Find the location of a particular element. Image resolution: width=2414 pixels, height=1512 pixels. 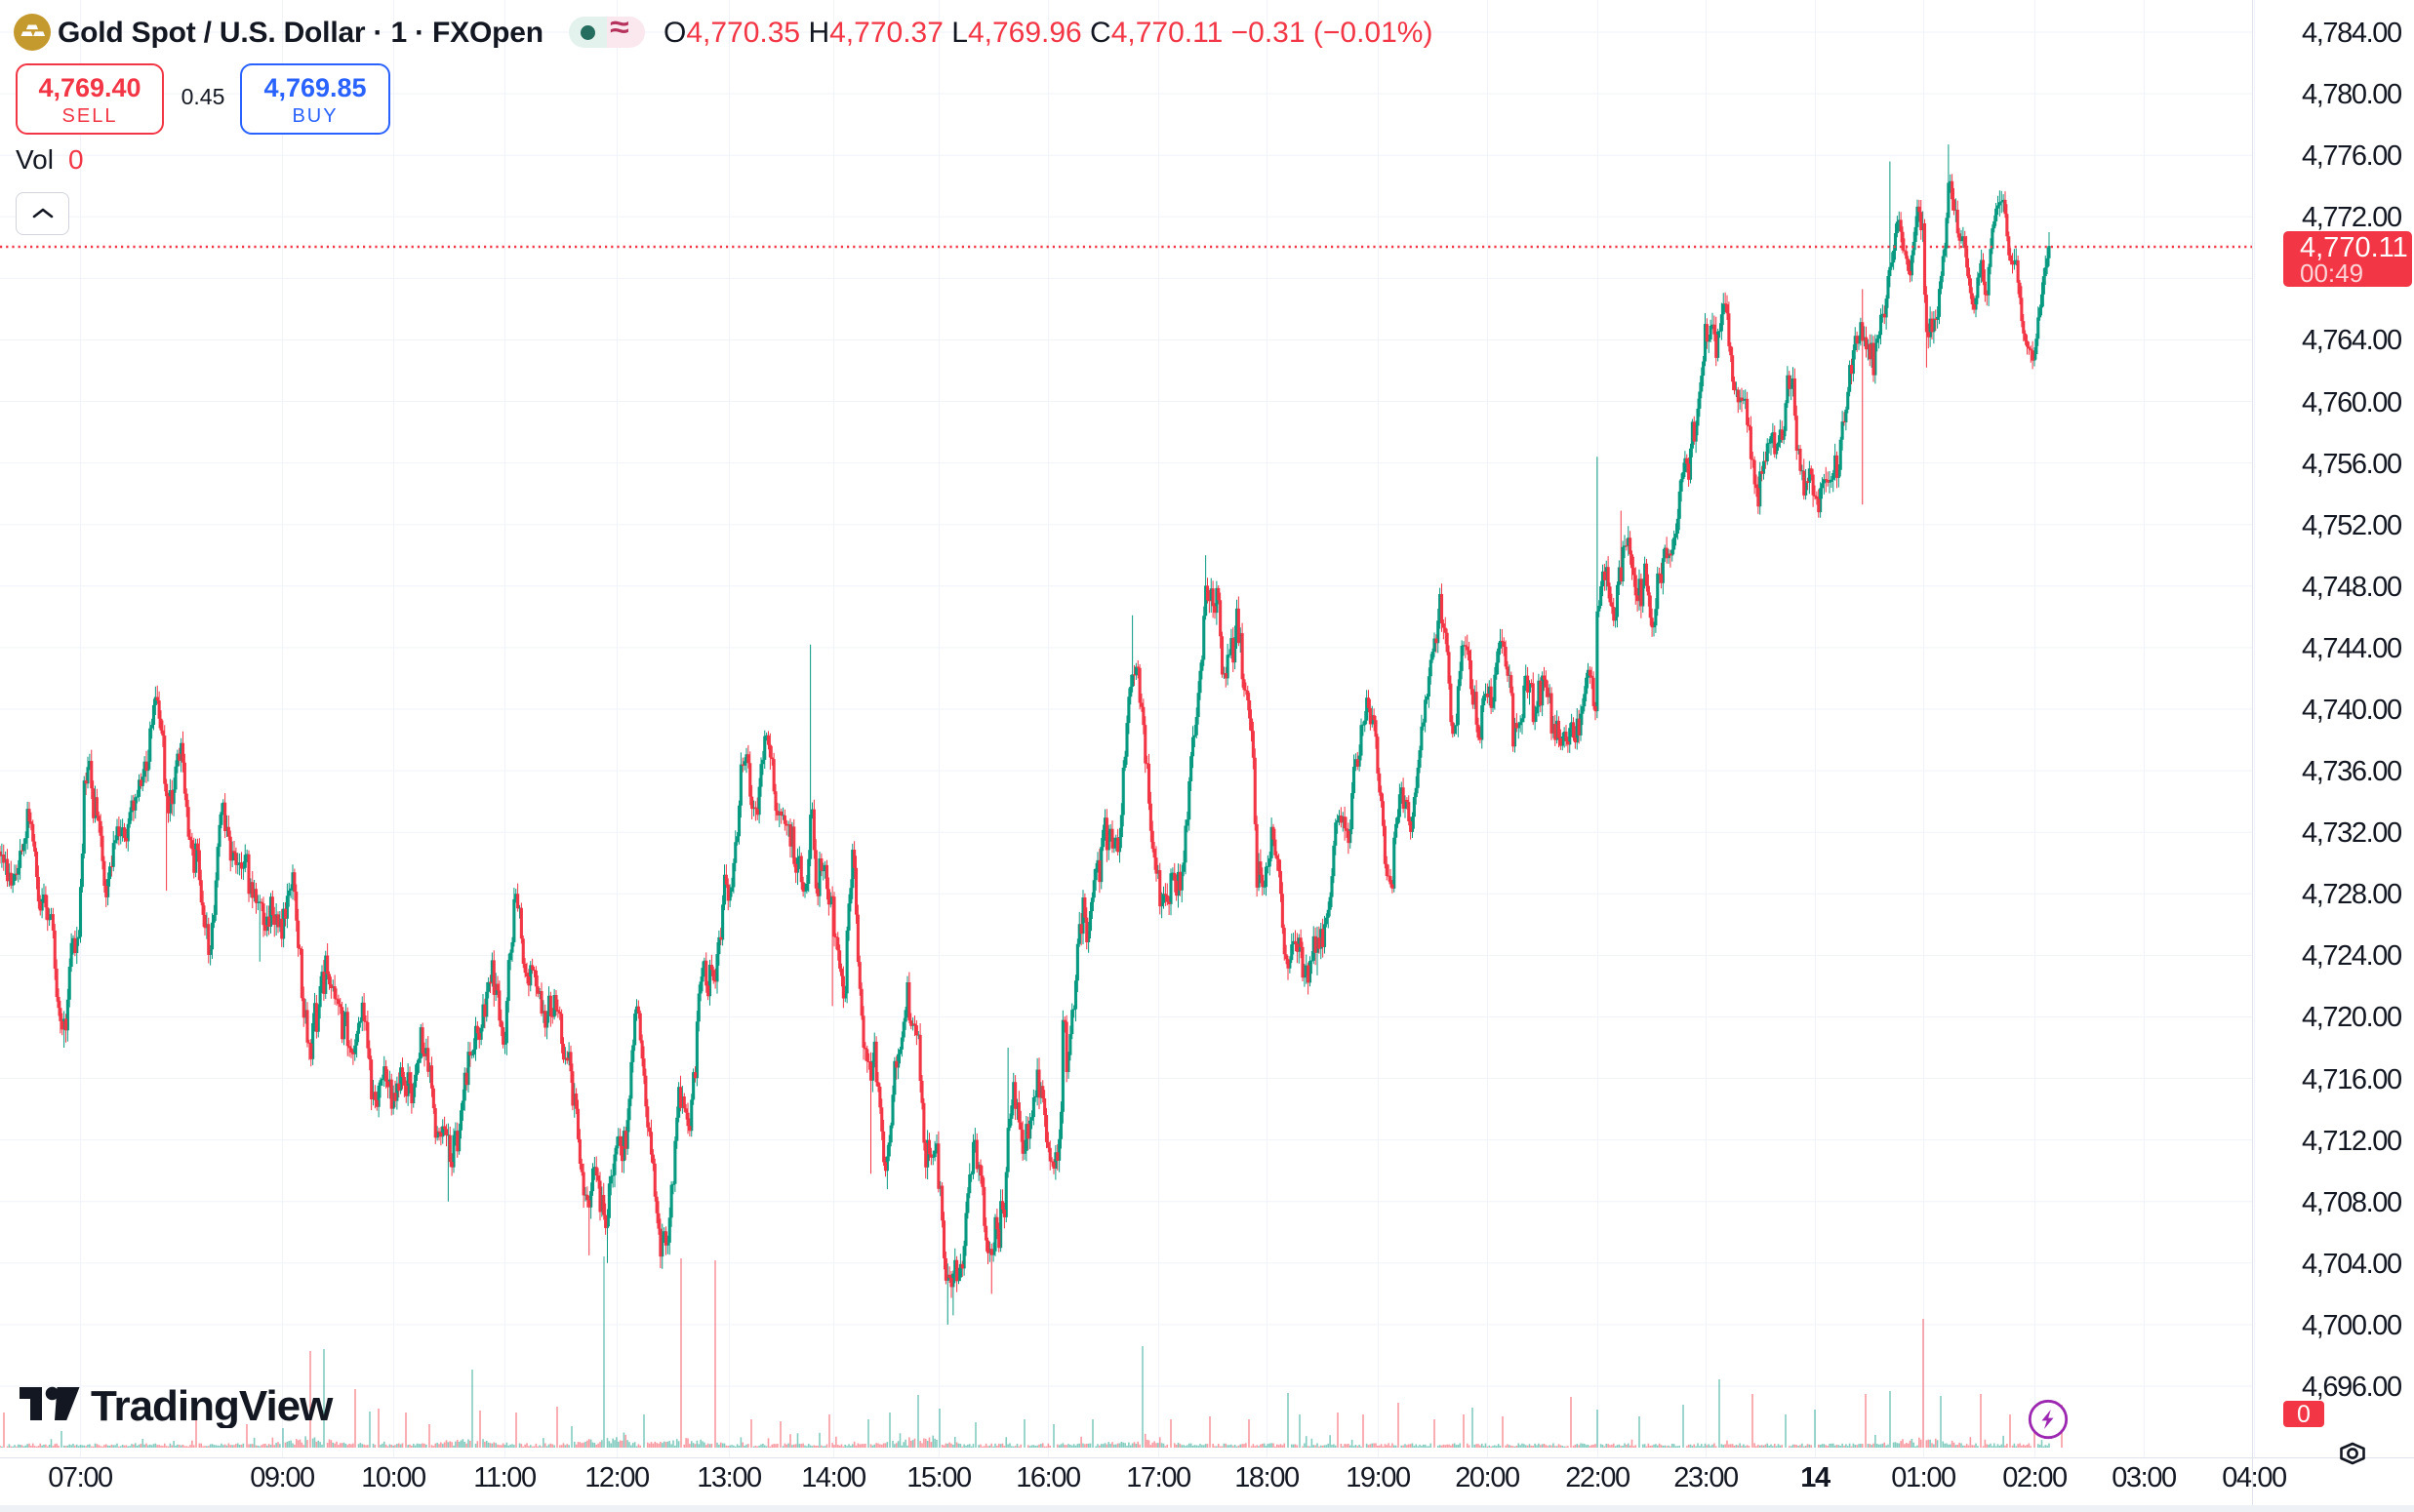

svg-text: 4,744.00 is located at coordinates (2351, 648).